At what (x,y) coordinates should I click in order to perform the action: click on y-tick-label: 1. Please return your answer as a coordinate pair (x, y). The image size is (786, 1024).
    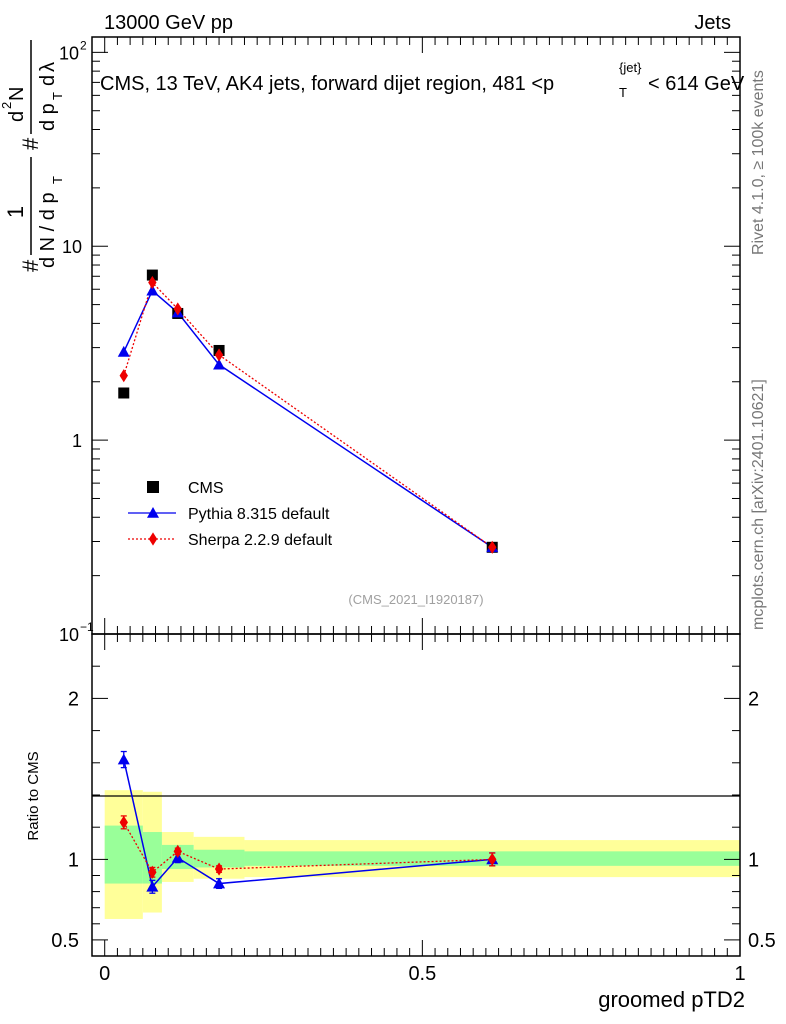
    Looking at the image, I should click on (77, 441).